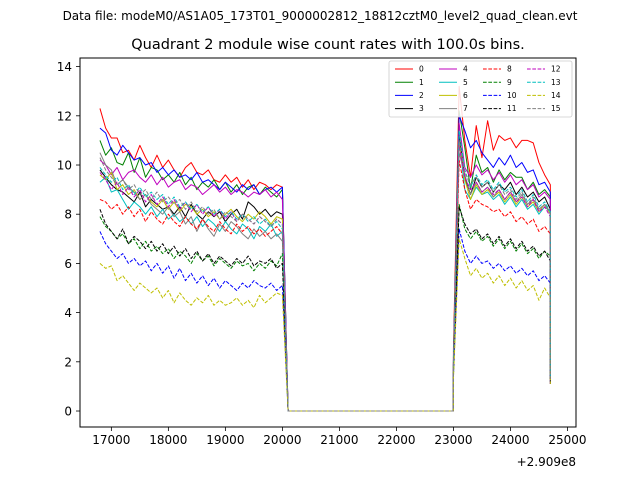 The image size is (640, 480). What do you see at coordinates (510, 440) in the screenshot?
I see `x-tick-label: 24000` at bounding box center [510, 440].